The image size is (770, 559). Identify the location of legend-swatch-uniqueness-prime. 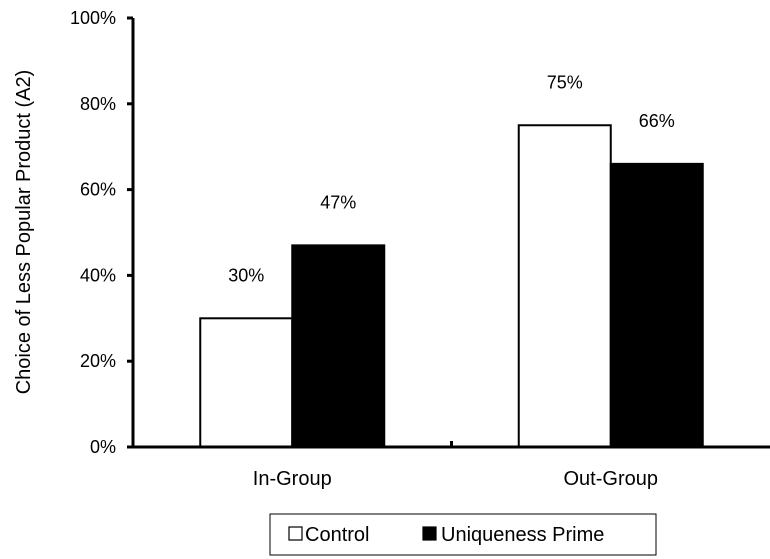
(429, 533).